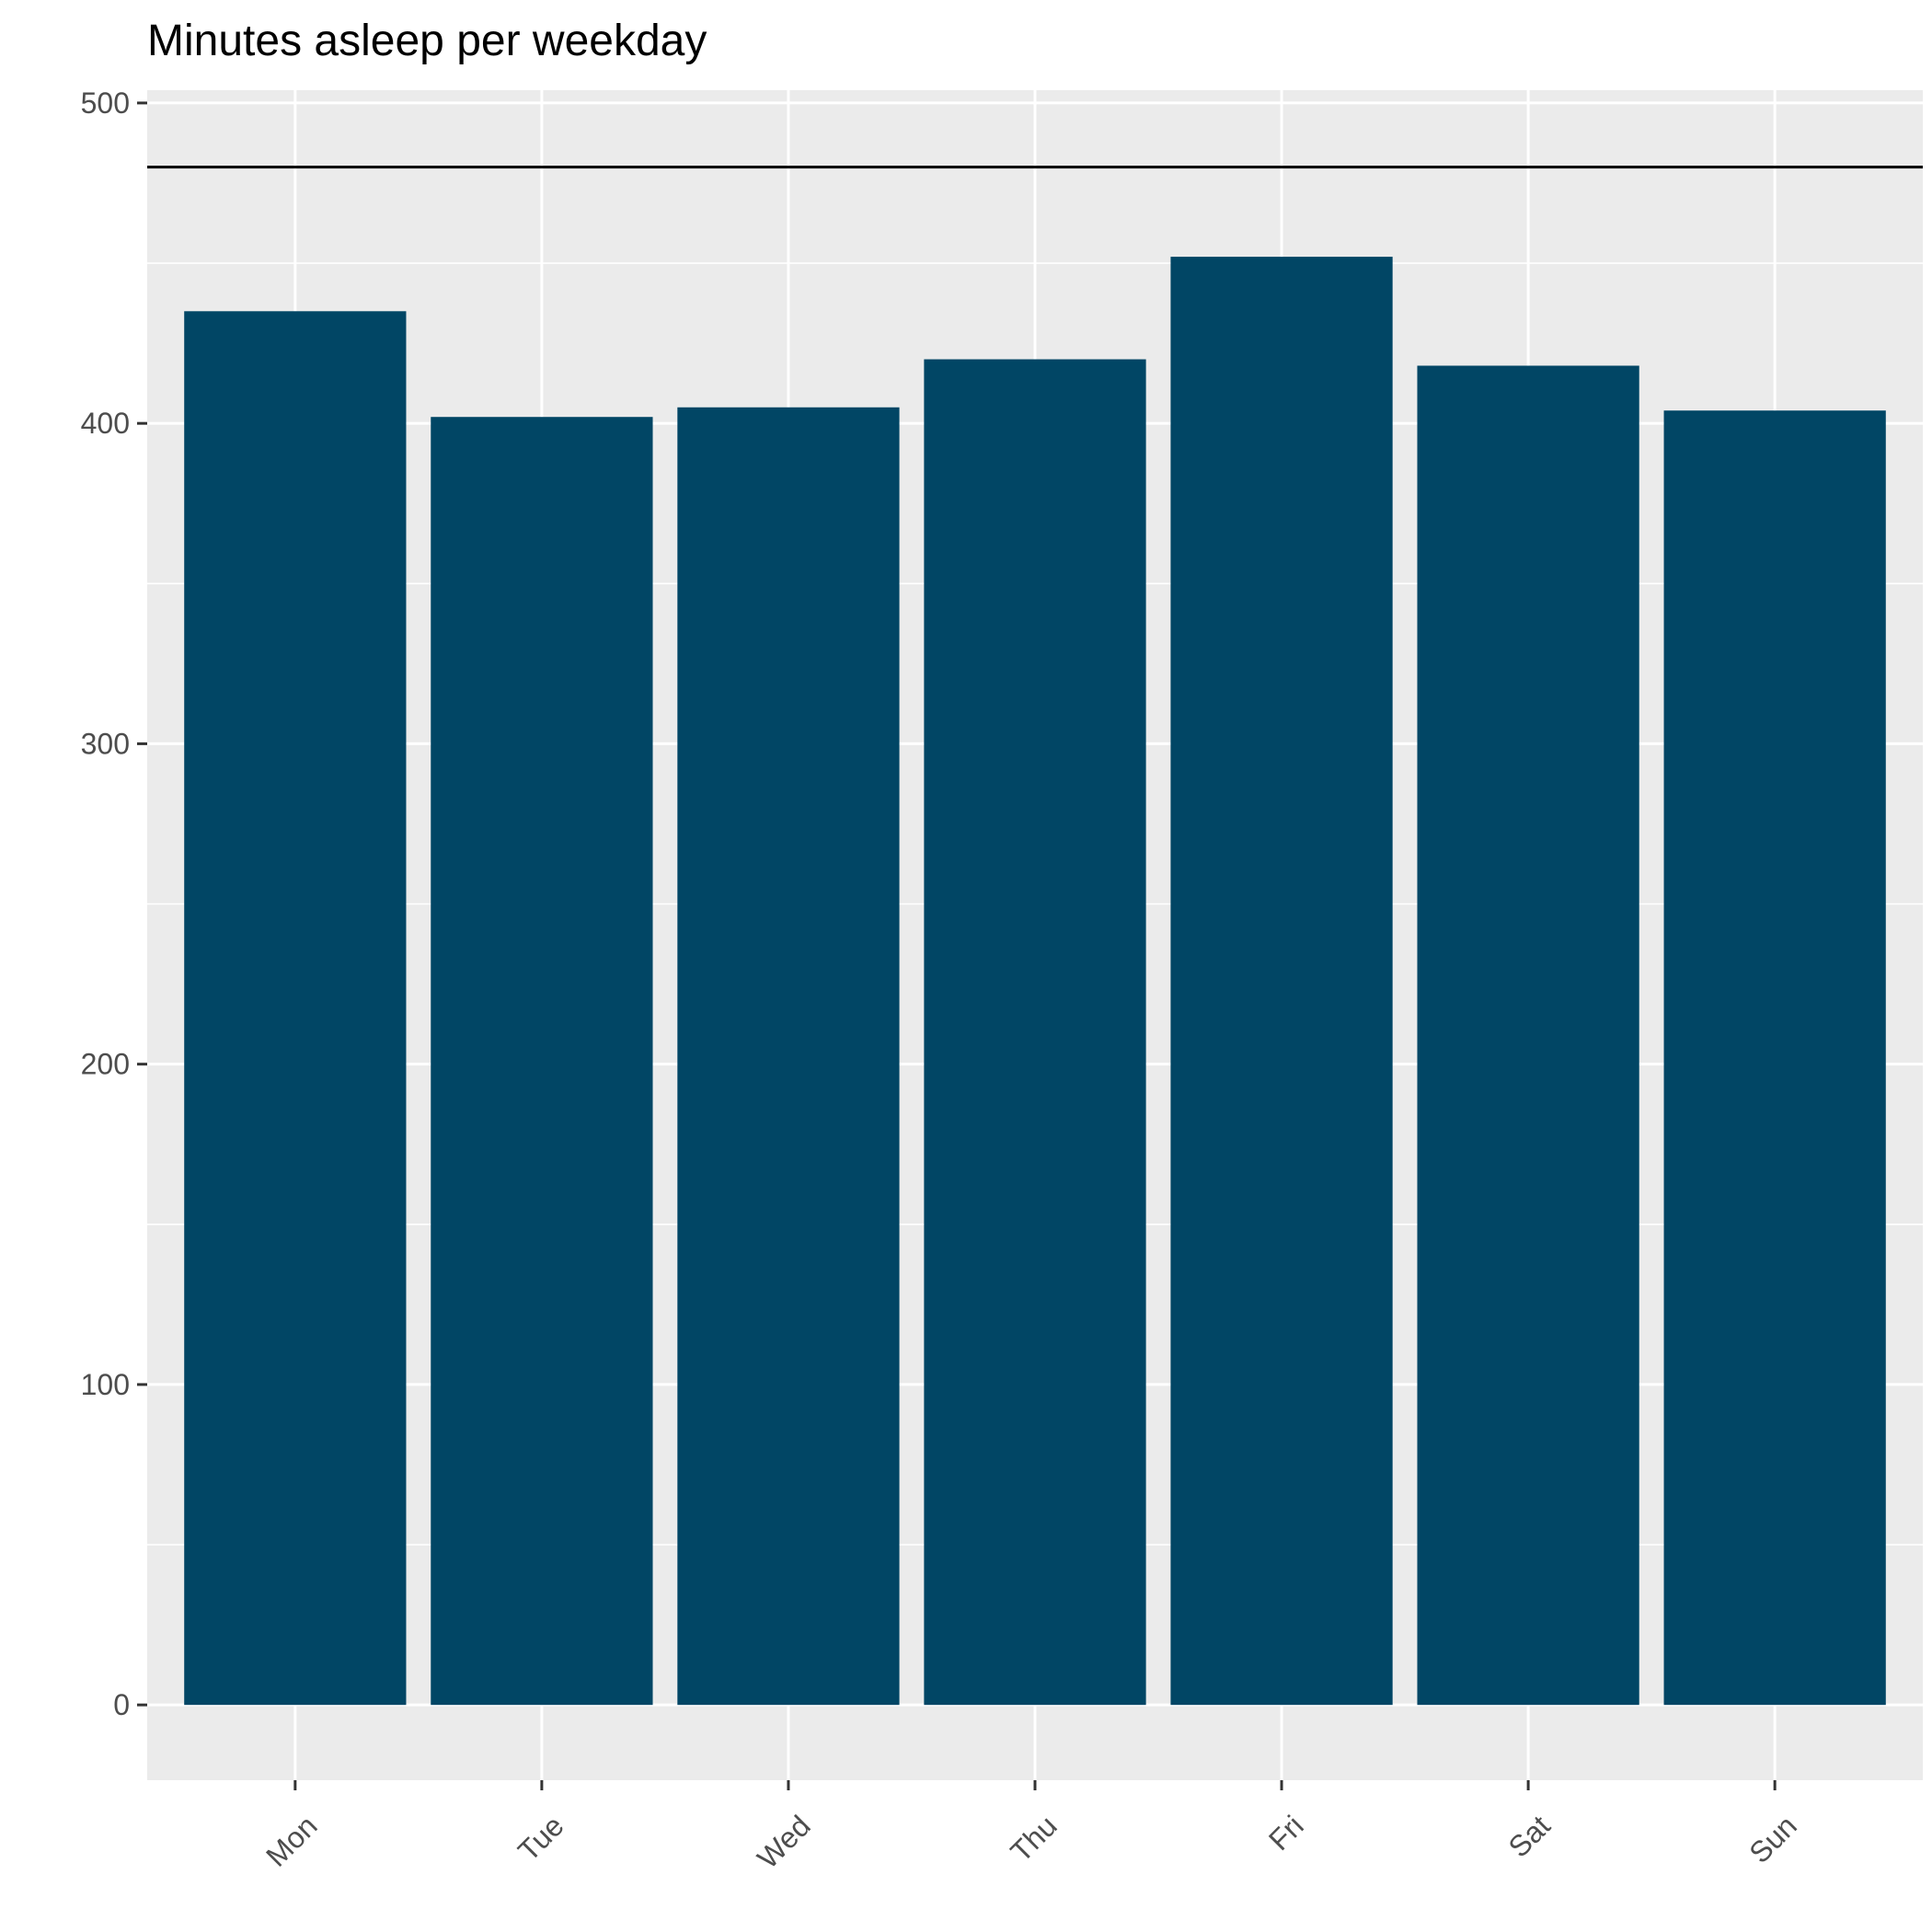 The width and height of the screenshot is (1932, 1932). I want to click on bar-thu, so click(1035, 1032).